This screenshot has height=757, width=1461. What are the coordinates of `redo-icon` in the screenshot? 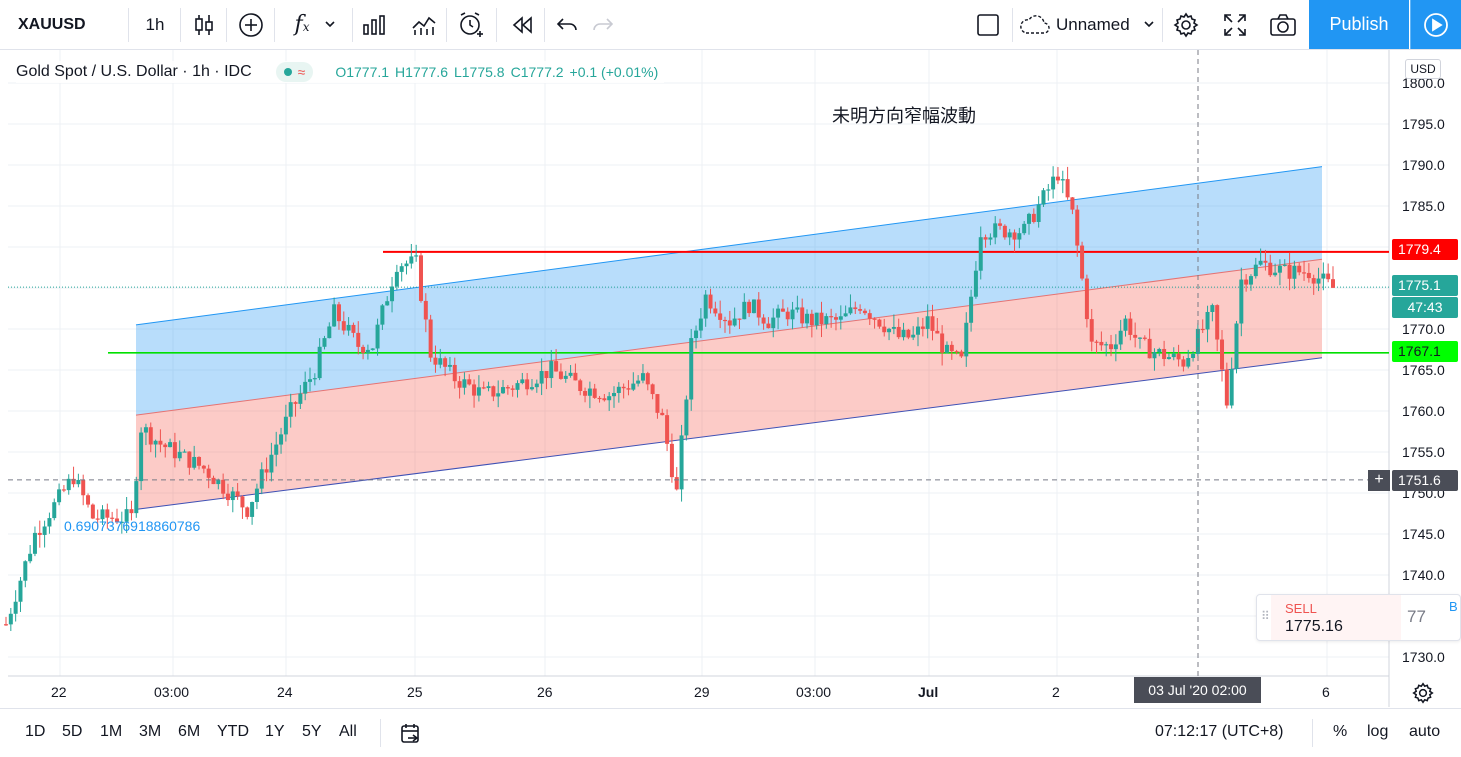 It's located at (603, 23).